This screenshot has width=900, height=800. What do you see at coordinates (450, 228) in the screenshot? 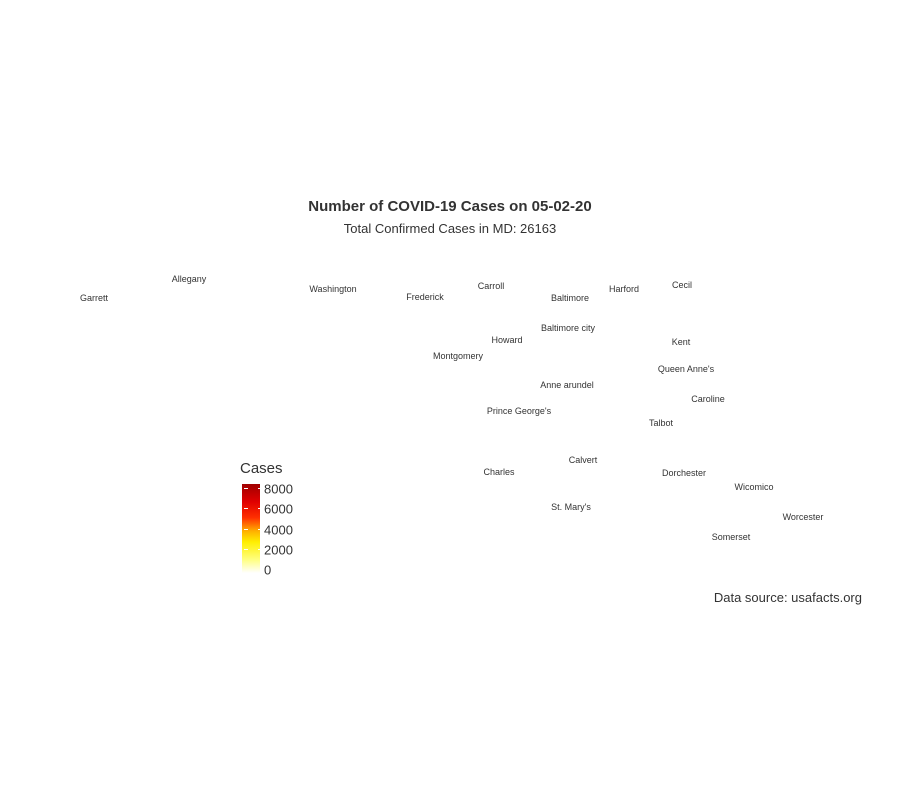
I see `map-subtitle: Total Confirmed Cases in MD: 26163` at bounding box center [450, 228].